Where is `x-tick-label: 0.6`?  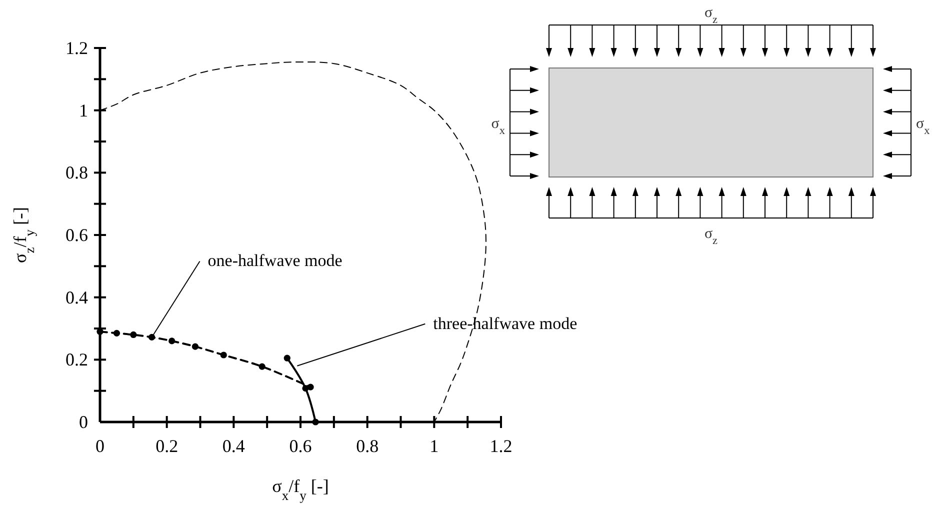 x-tick-label: 0.6 is located at coordinates (300, 446).